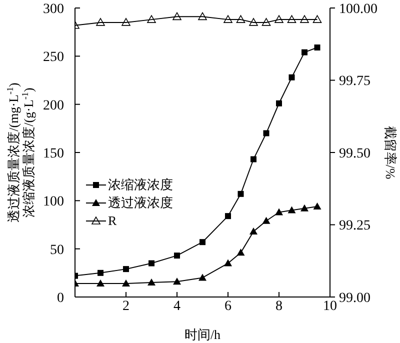 The image size is (400, 343). I want to click on y-tick-label: 200, so click(53, 106).